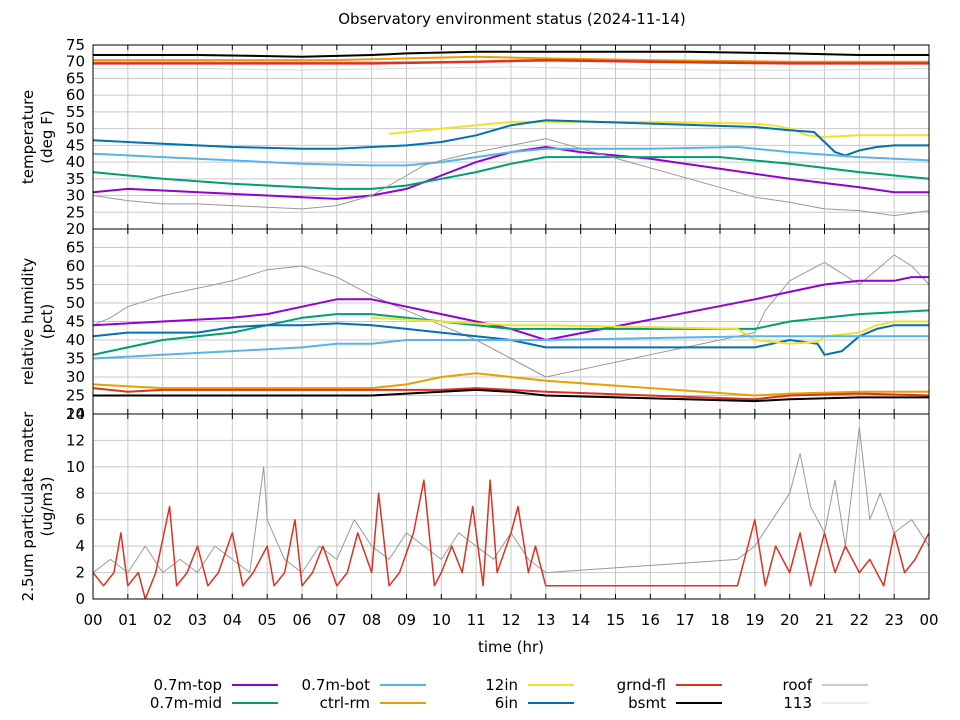 This screenshot has height=720, width=960. I want to click on y-tick-label: 2, so click(80, 573).